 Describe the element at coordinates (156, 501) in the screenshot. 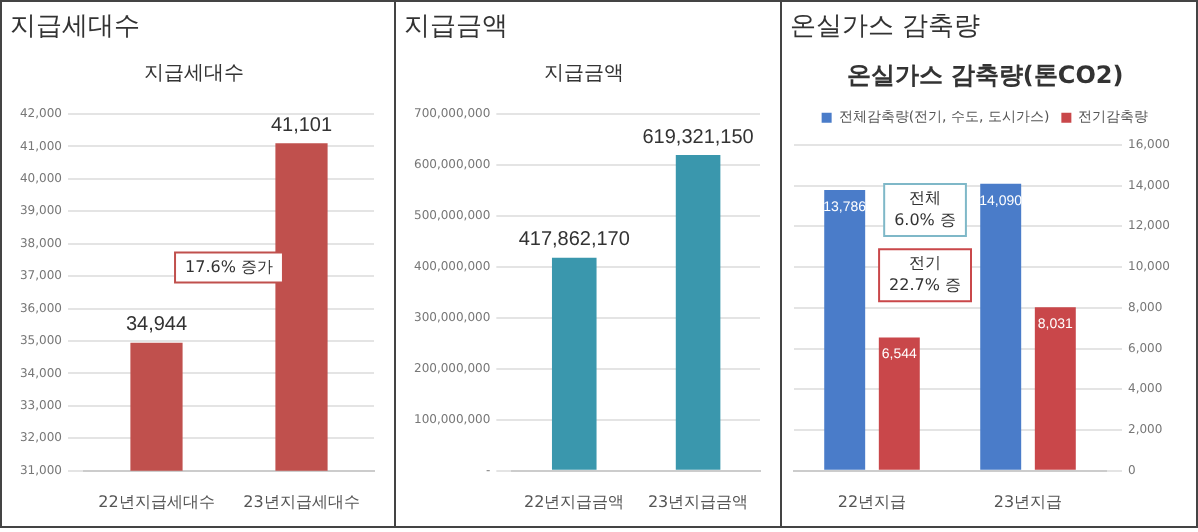

I see `x-tick-label: 22년지급세대수` at that location.